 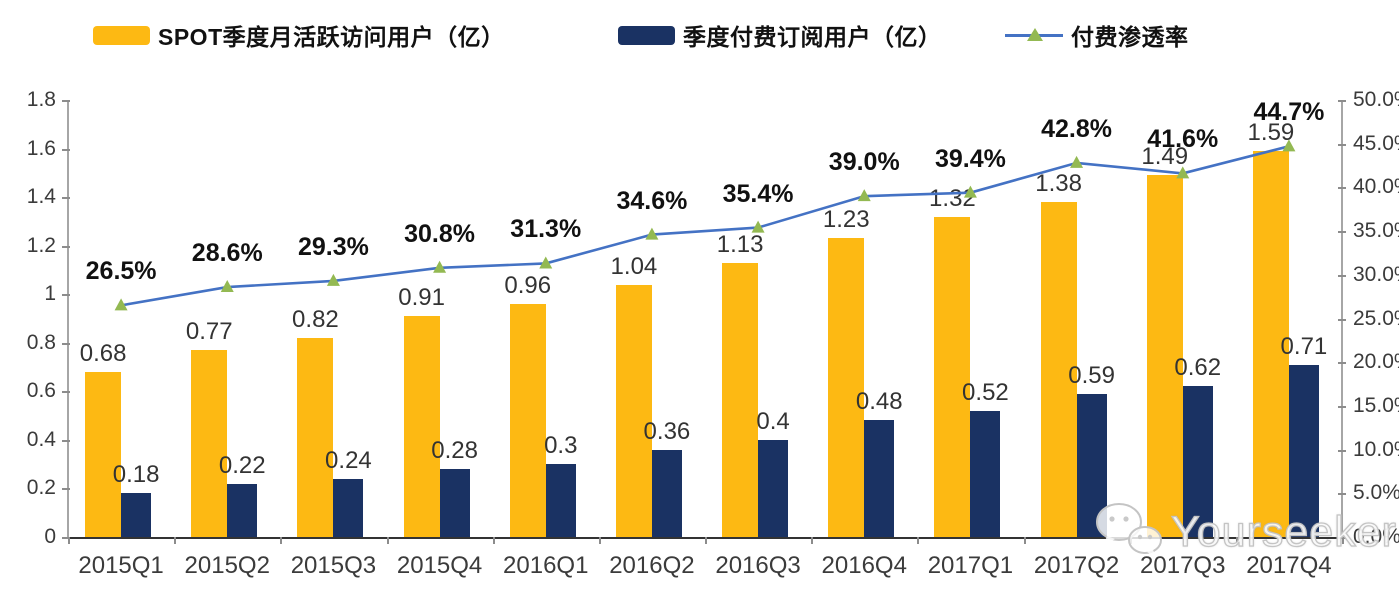 What do you see at coordinates (1289, 112) in the screenshot?
I see `penetration-rate-label: 44.7%` at bounding box center [1289, 112].